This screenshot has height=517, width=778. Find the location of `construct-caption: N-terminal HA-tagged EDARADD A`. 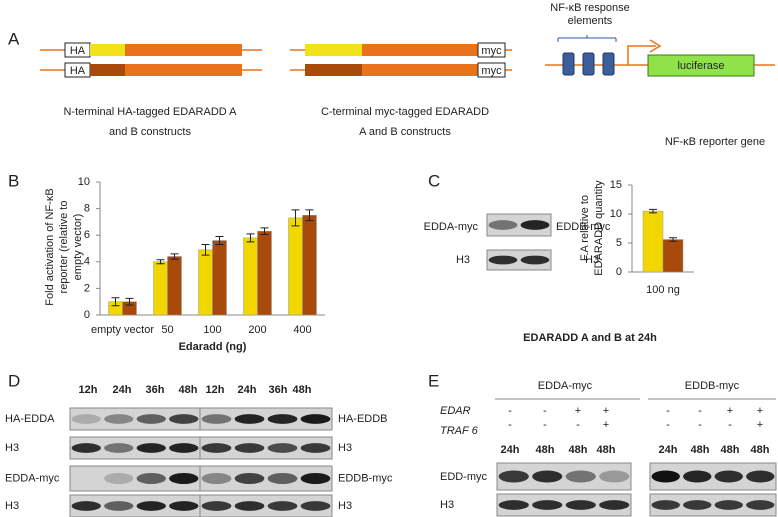

construct-caption: N-terminal HA-tagged EDARADD A is located at coordinates (150, 112).